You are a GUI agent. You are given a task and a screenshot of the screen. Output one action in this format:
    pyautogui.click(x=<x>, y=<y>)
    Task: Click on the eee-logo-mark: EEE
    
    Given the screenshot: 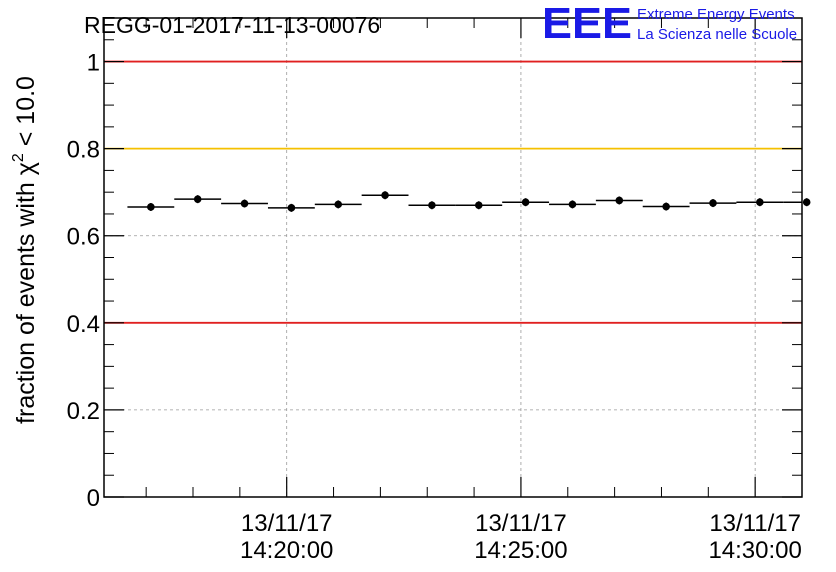 What is the action you would take?
    pyautogui.click(x=587, y=24)
    